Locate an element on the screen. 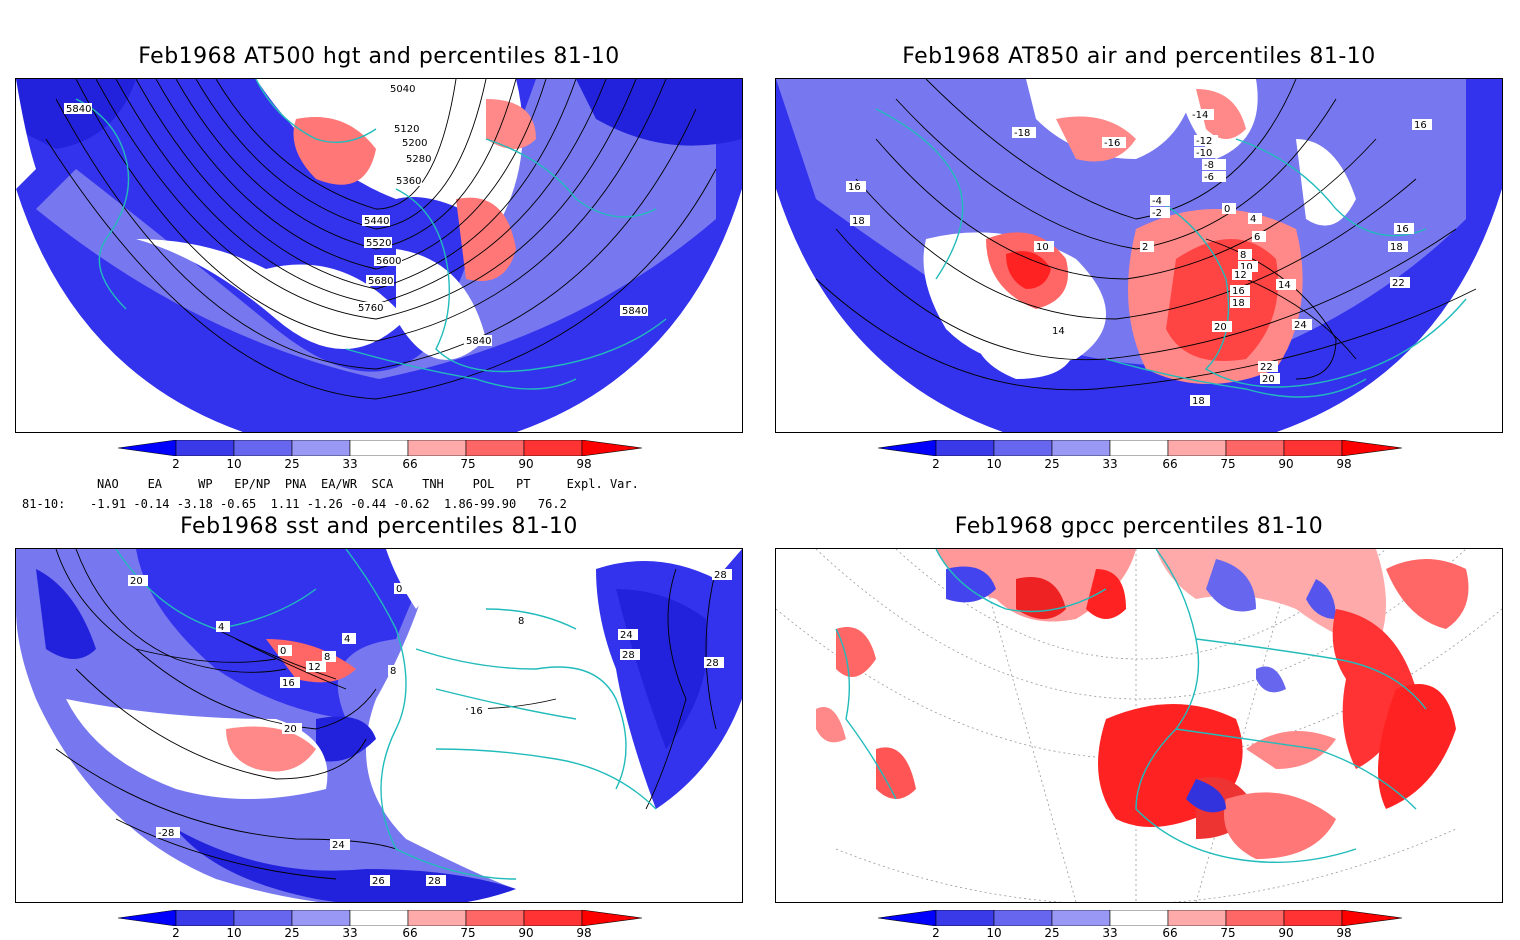 The image size is (1520, 940). contour-label: 6 is located at coordinates (1257, 237).